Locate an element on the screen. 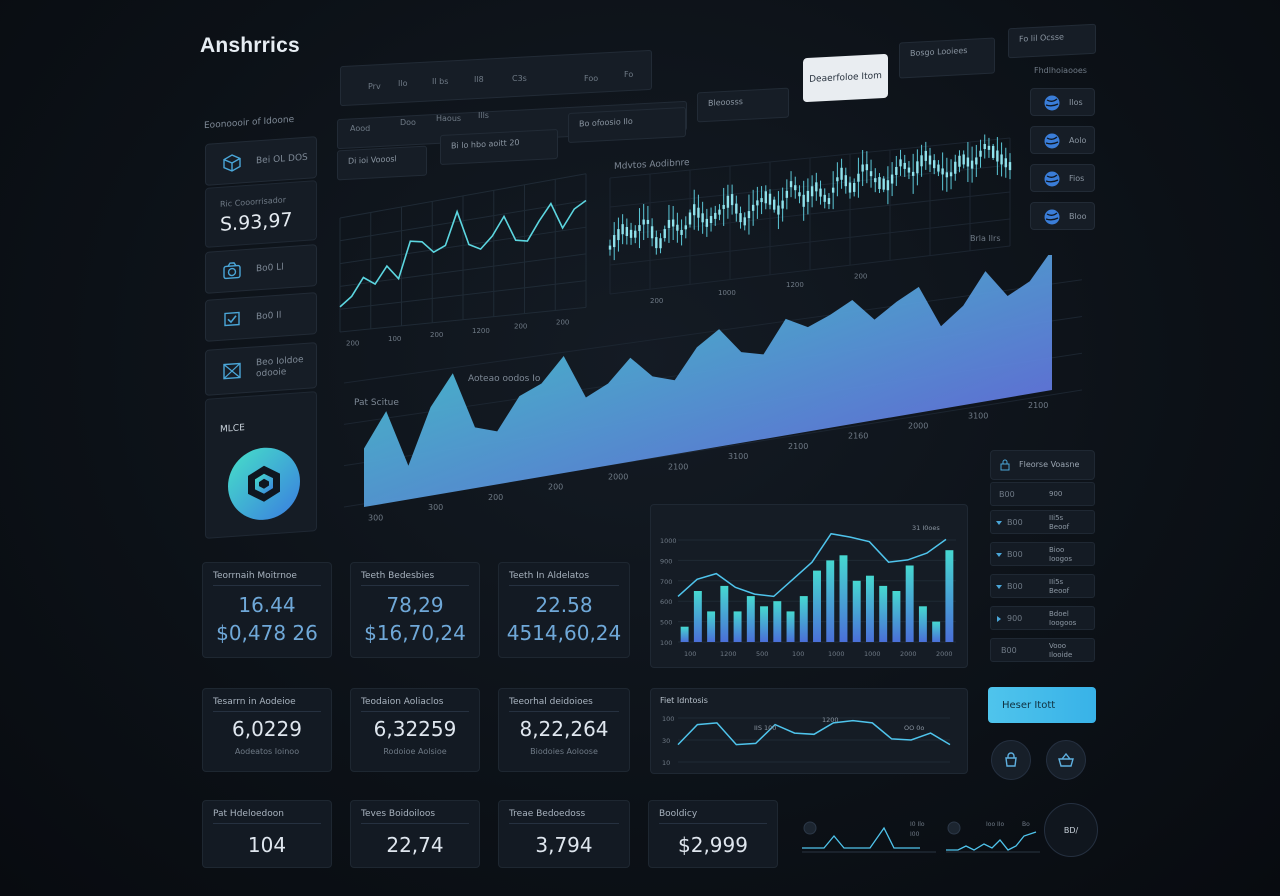 This screenshot has height=896, width=1280. basket-button is located at coordinates (1066, 760).